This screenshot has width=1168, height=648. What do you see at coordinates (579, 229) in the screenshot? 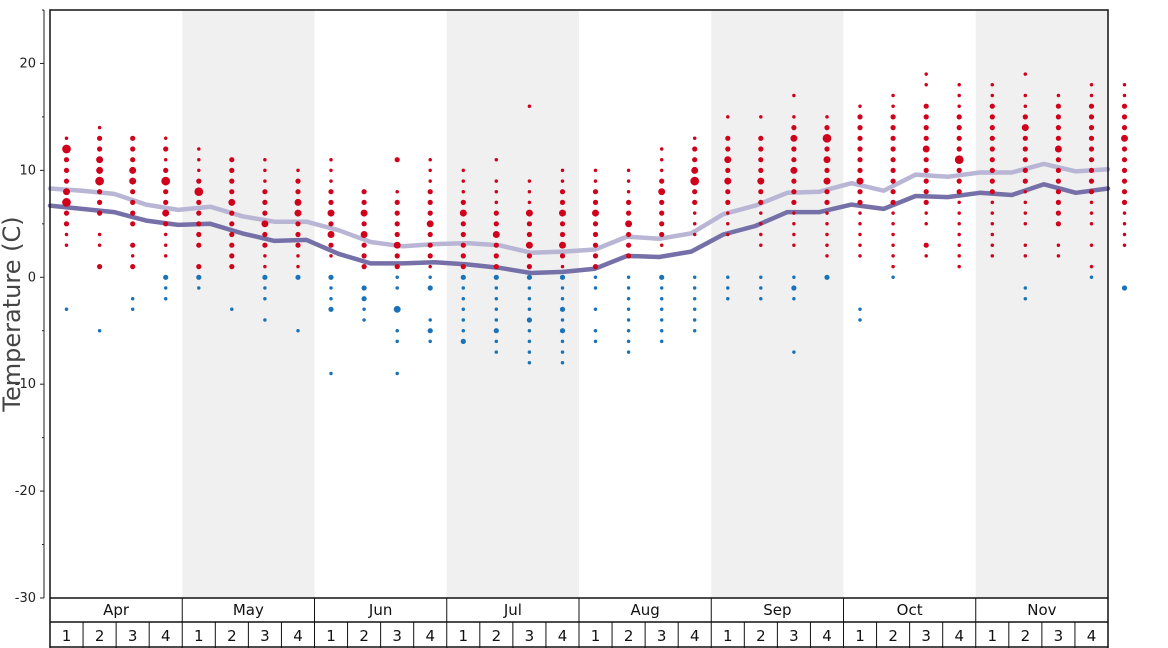
I see `lower-line` at bounding box center [579, 229].